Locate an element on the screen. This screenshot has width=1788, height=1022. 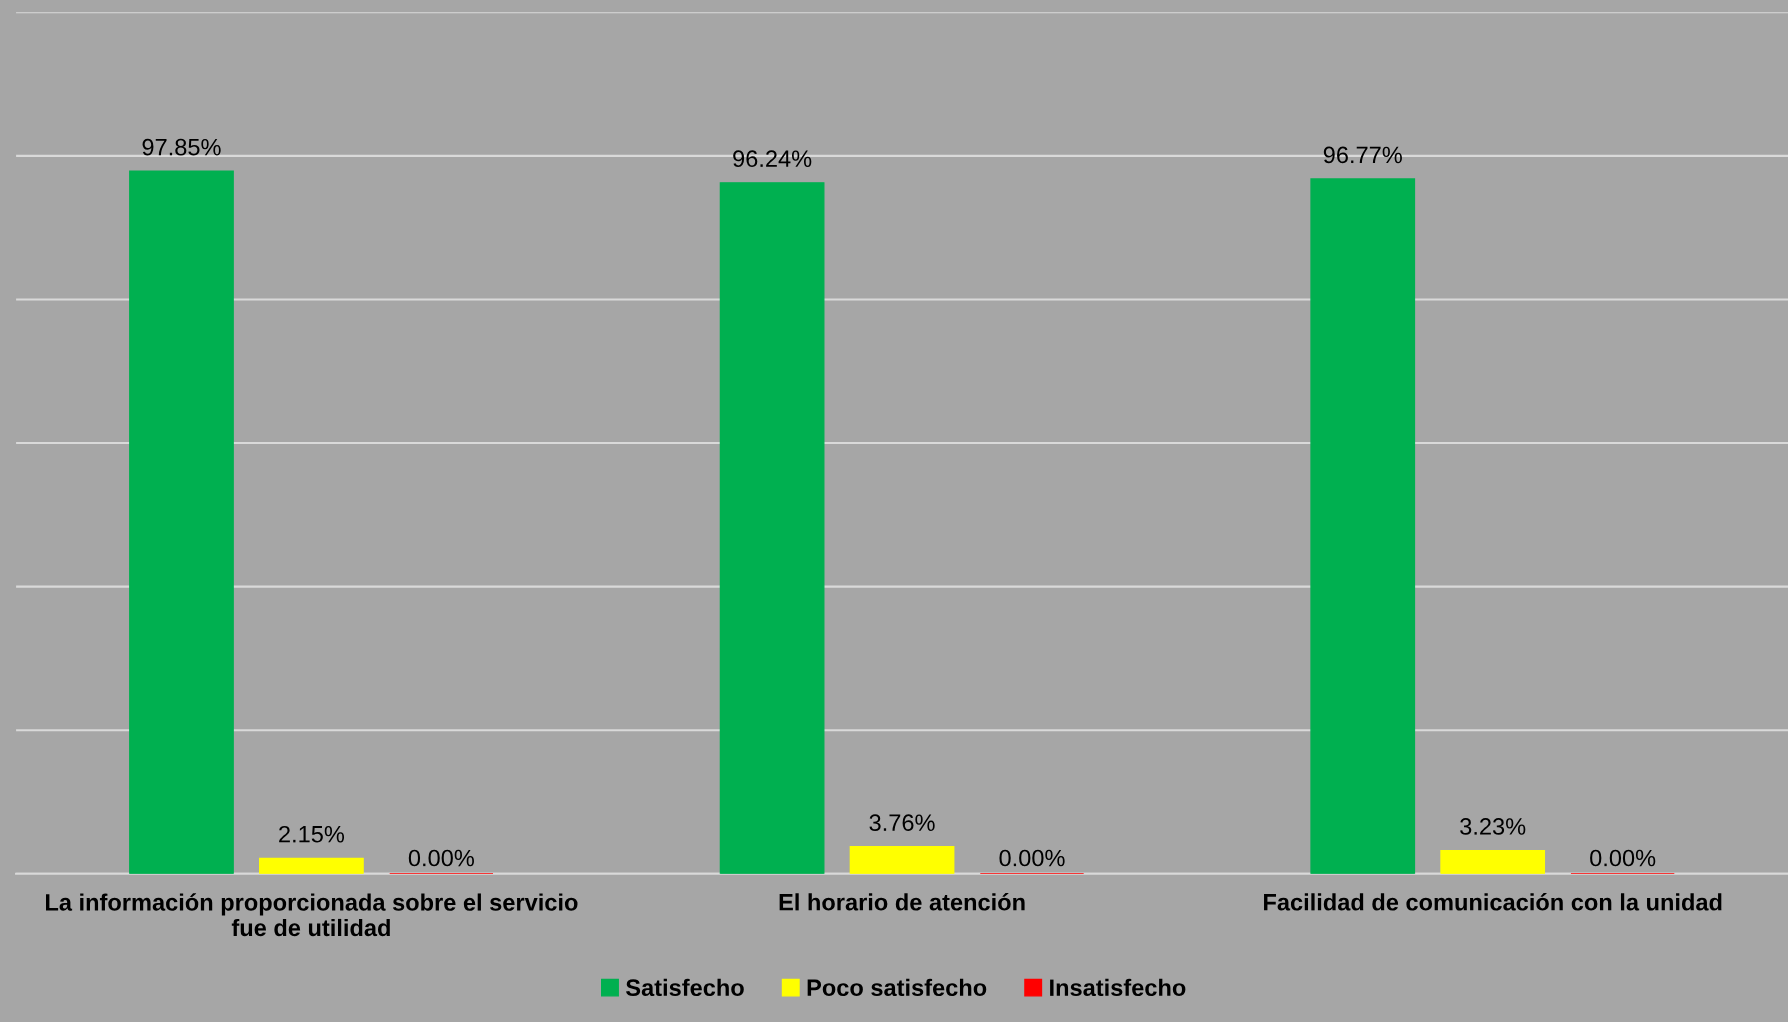
legend-label: Poco satisfecho is located at coordinates (897, 987).